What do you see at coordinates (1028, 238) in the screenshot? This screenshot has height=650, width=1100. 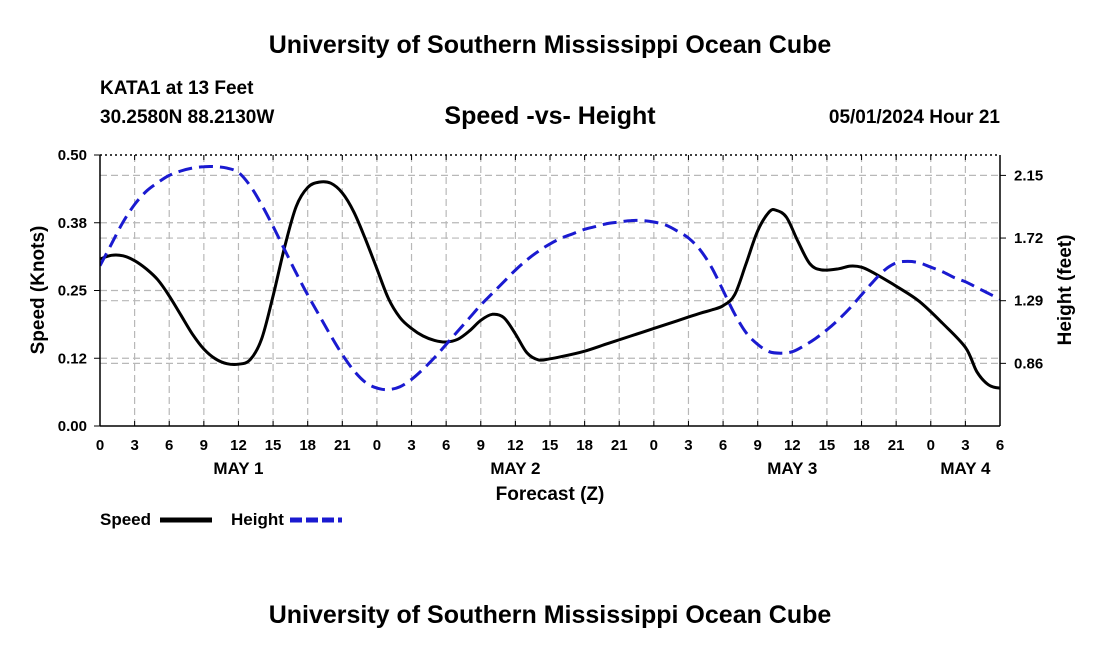 I see `y-right-tick-label: 1.72` at bounding box center [1028, 238].